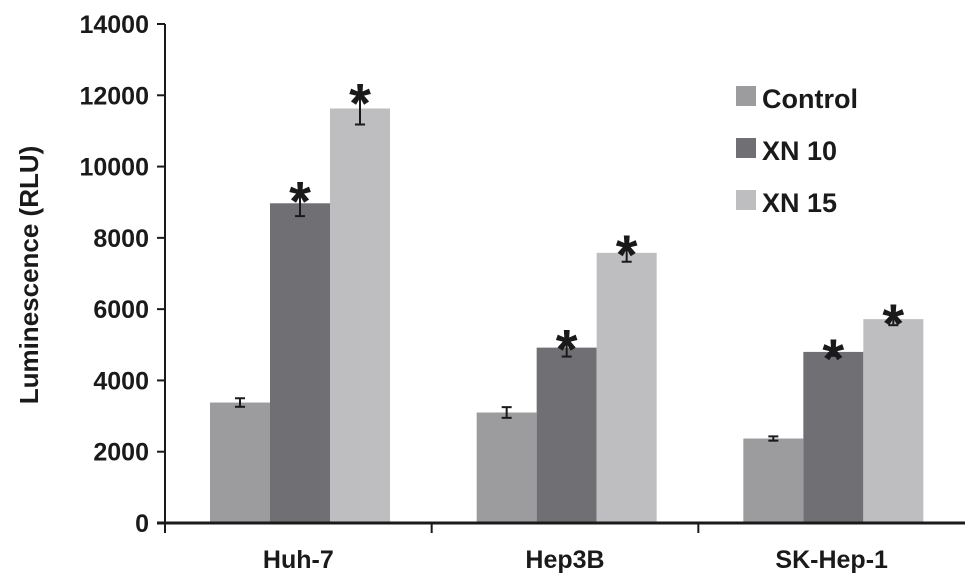 Image resolution: width=969 pixels, height=578 pixels. Describe the element at coordinates (799, 151) in the screenshot. I see `legend-label: XN 10` at that location.